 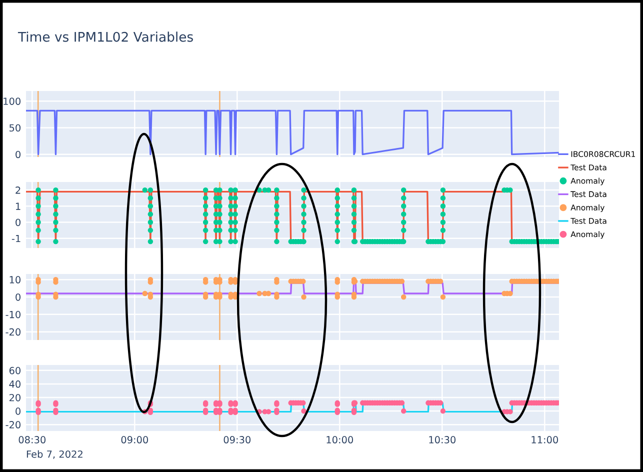 I want to click on x-tick-label: 10:30, so click(x=442, y=440).